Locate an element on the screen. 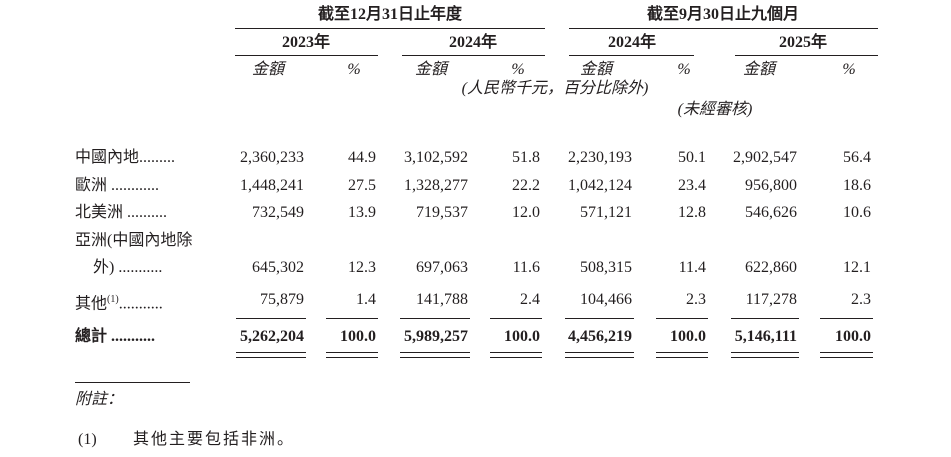  notes-heading: 附註： is located at coordinates (99, 399).